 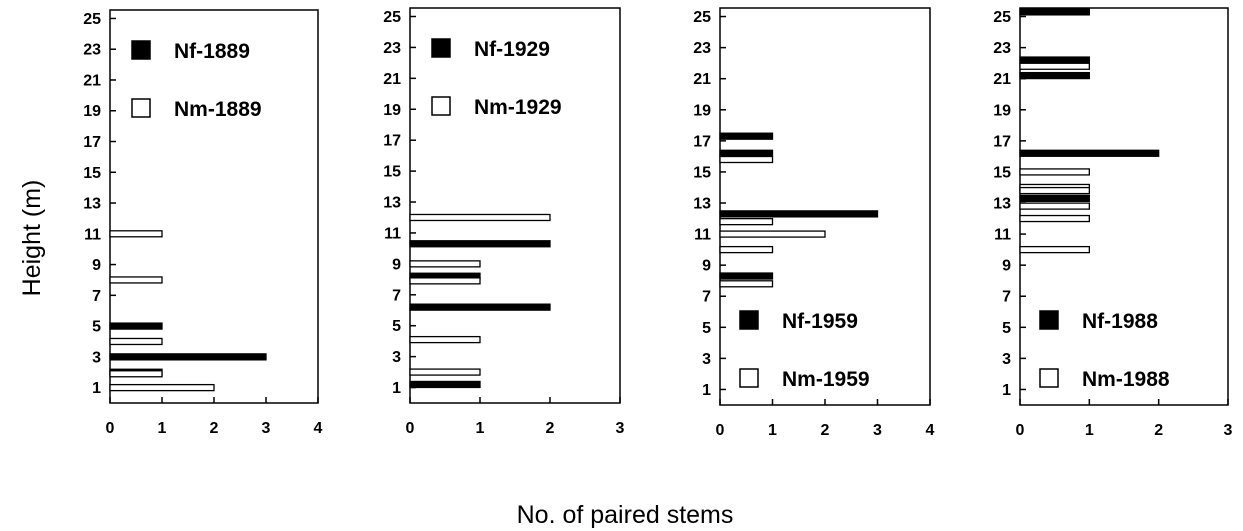 What do you see at coordinates (512, 49) in the screenshot?
I see `legend-label: Nf-1929` at bounding box center [512, 49].